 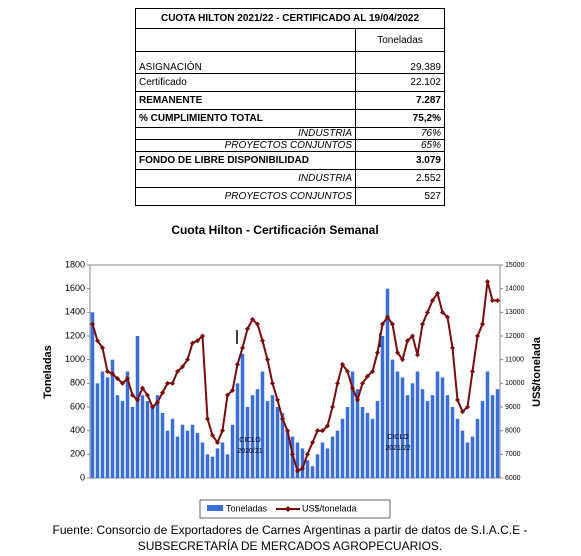 I want to click on row-value: 527, so click(x=400, y=196).